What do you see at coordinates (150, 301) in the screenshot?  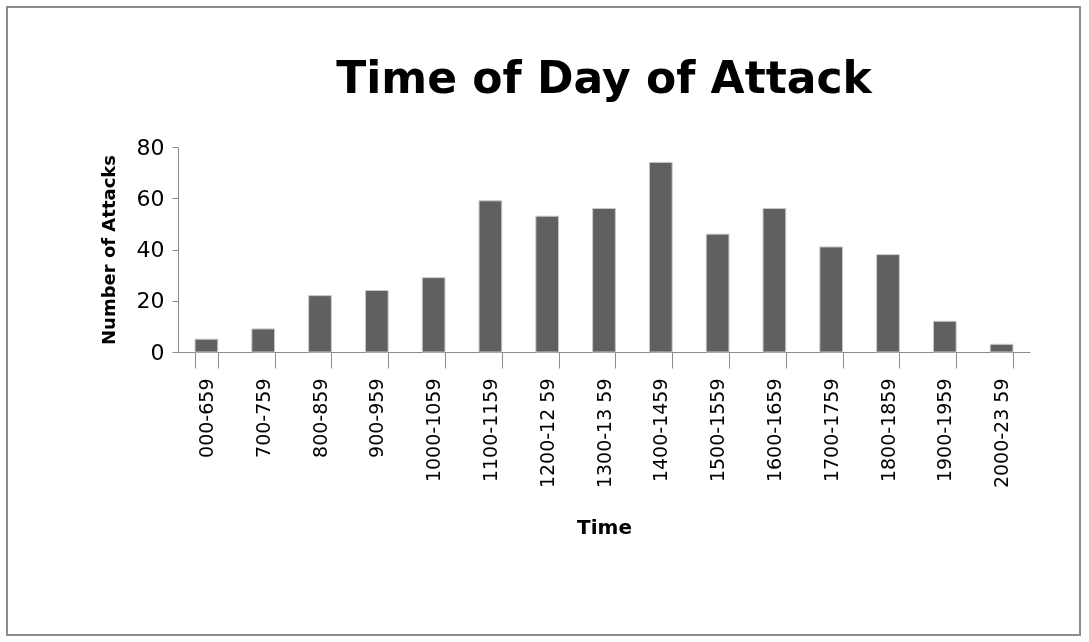 I see `y-tick-label: 20` at bounding box center [150, 301].